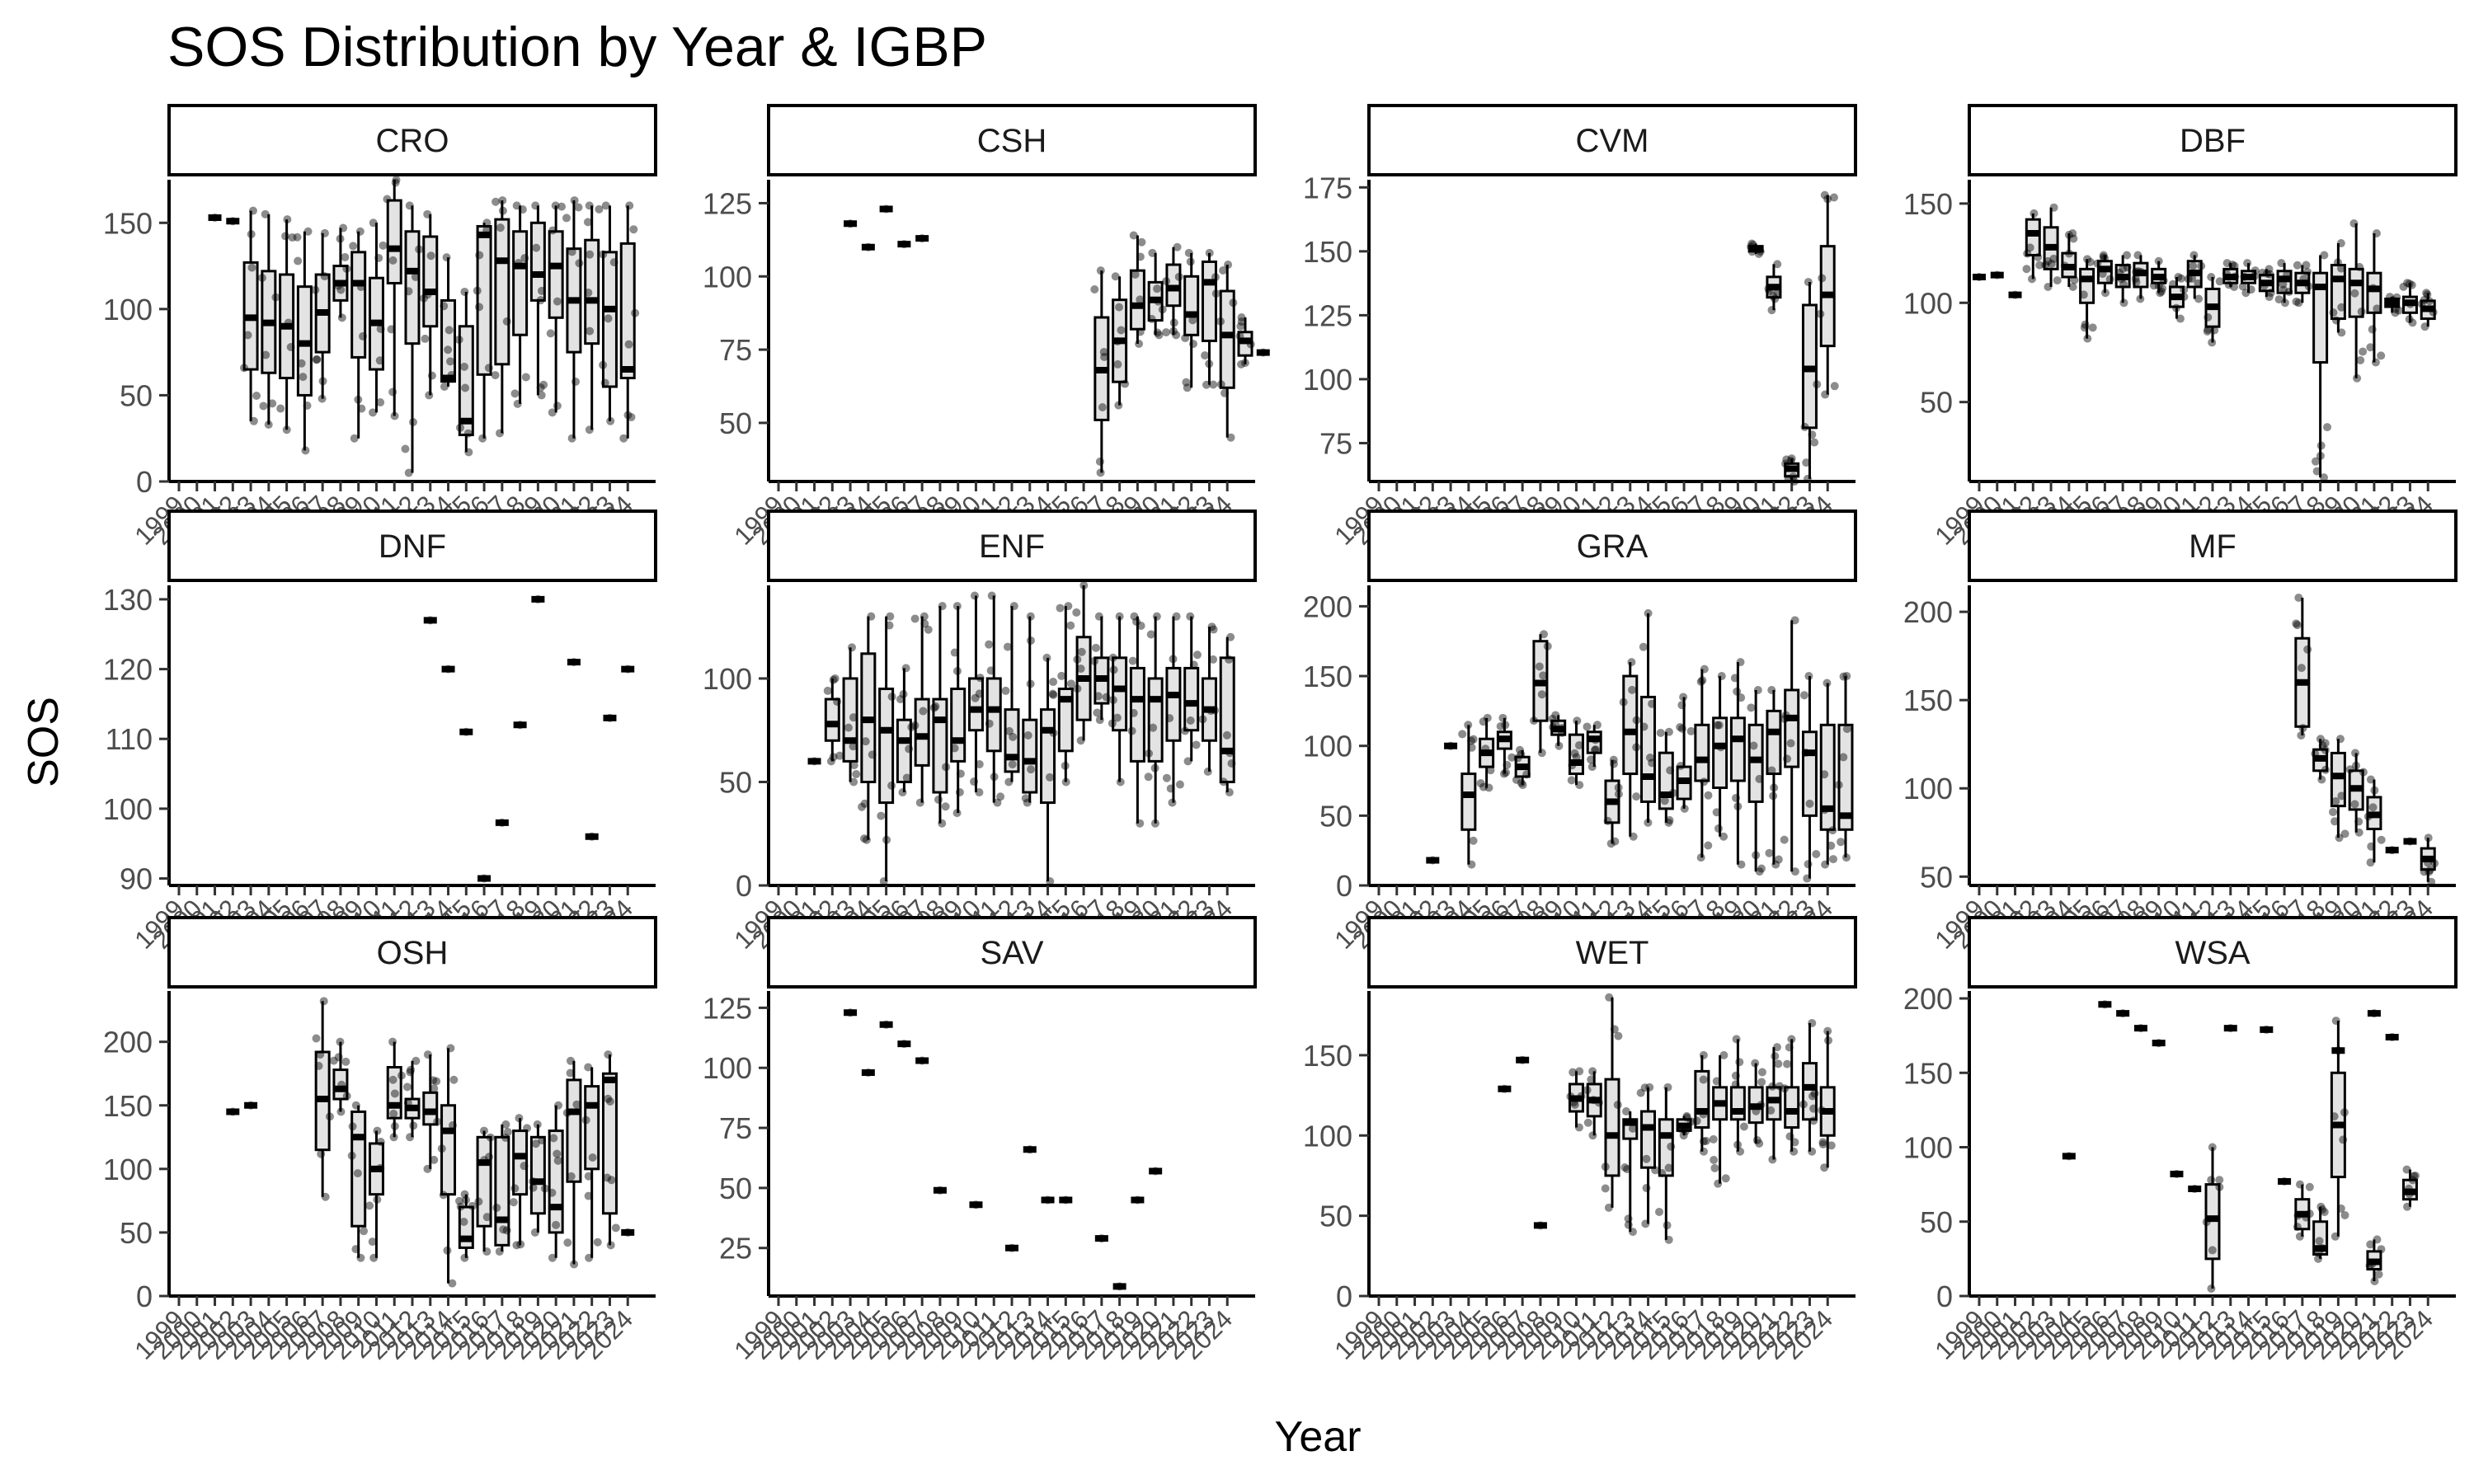  Describe the element at coordinates (886, 748) in the screenshot. I see `box-2005` at that location.